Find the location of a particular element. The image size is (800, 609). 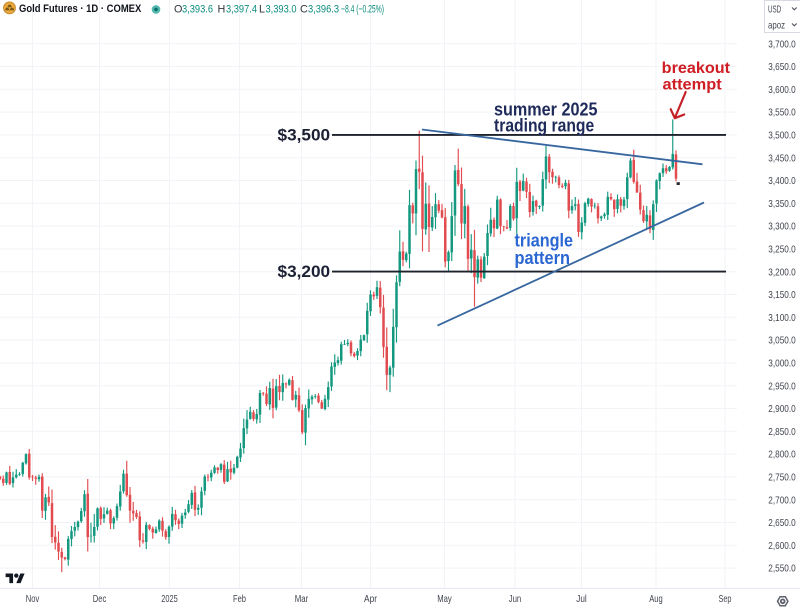

svg-text: $3,200 is located at coordinates (304, 272).